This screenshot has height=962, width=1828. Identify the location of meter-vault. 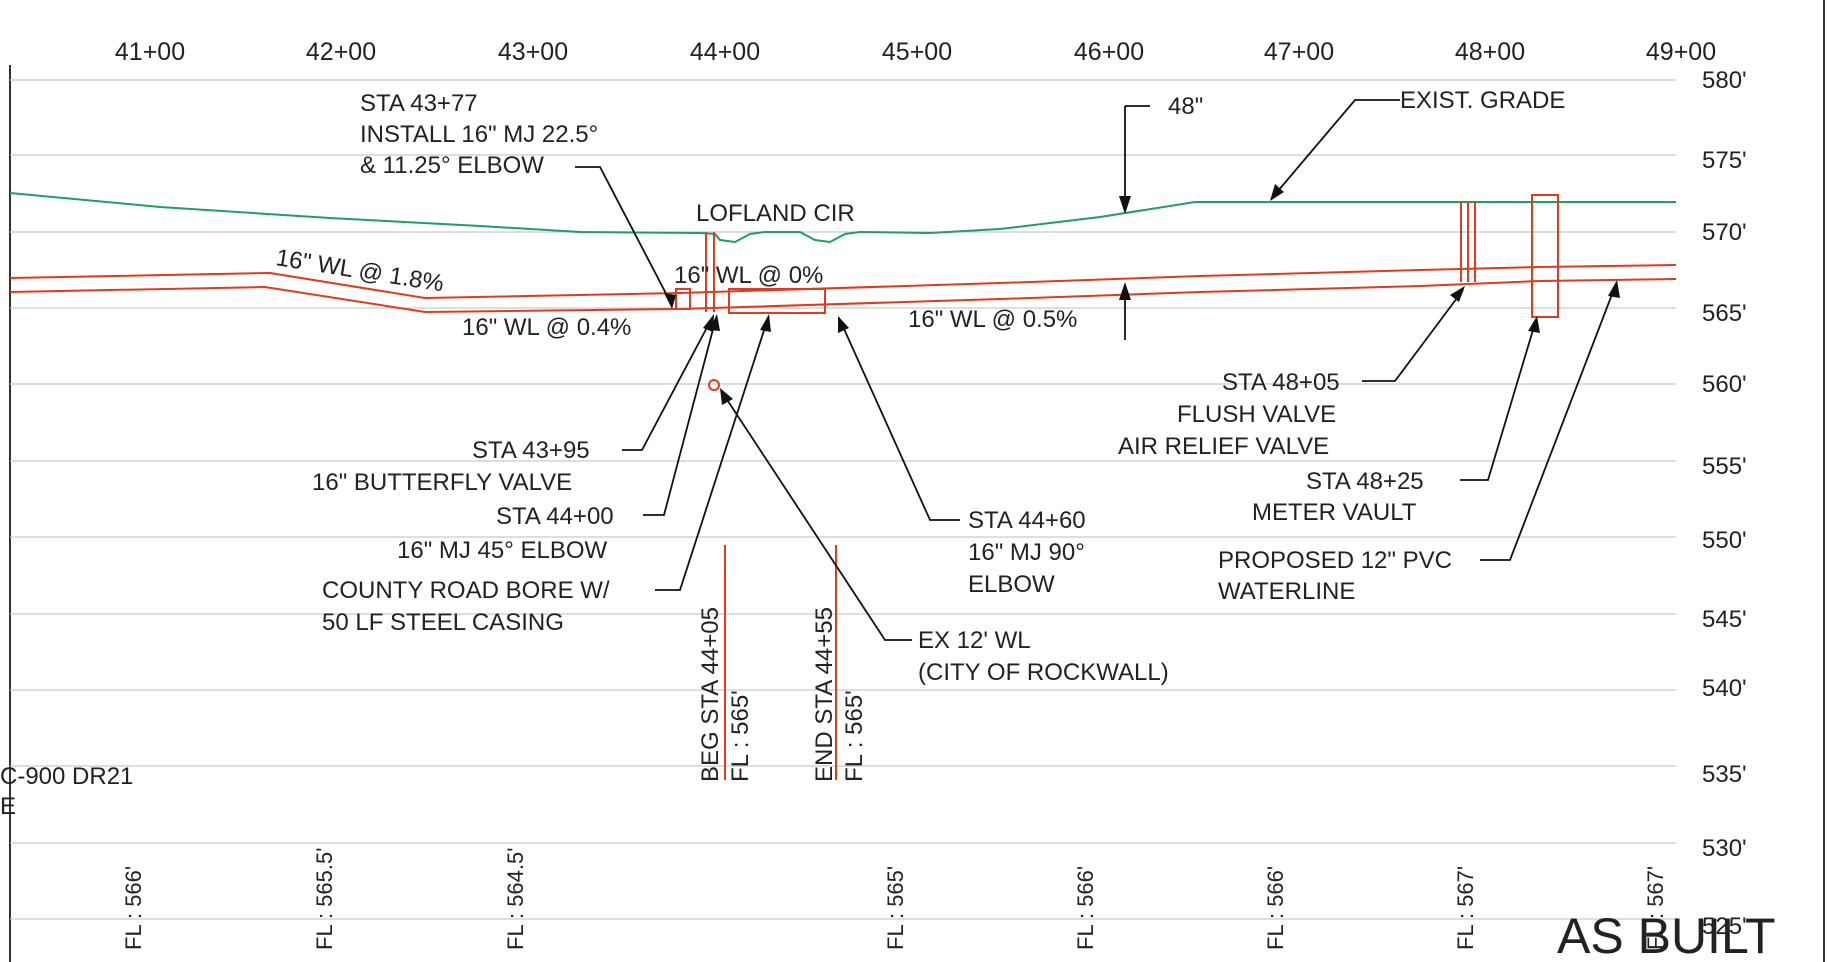
(1545, 256).